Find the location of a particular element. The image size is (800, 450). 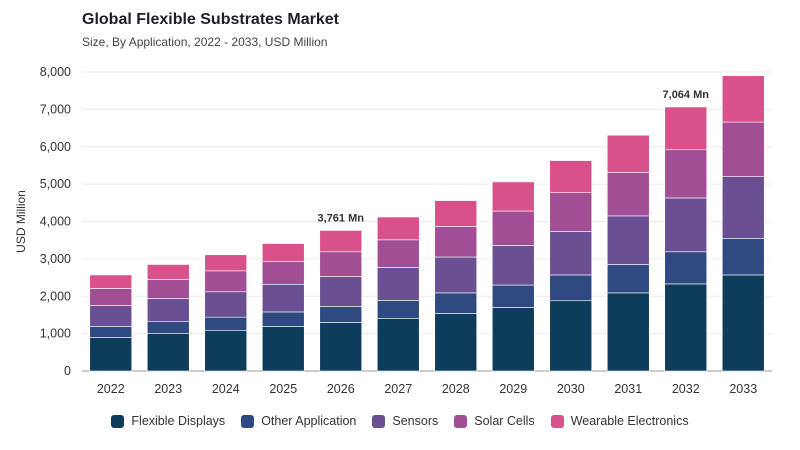

y-tick-label: 4,000 is located at coordinates (55, 222).